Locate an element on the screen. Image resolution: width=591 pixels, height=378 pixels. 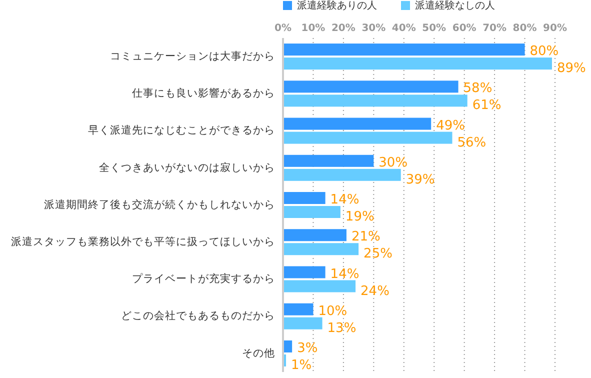
y-tick-label: 仕事にも良い影響があるから is located at coordinates (203, 93).